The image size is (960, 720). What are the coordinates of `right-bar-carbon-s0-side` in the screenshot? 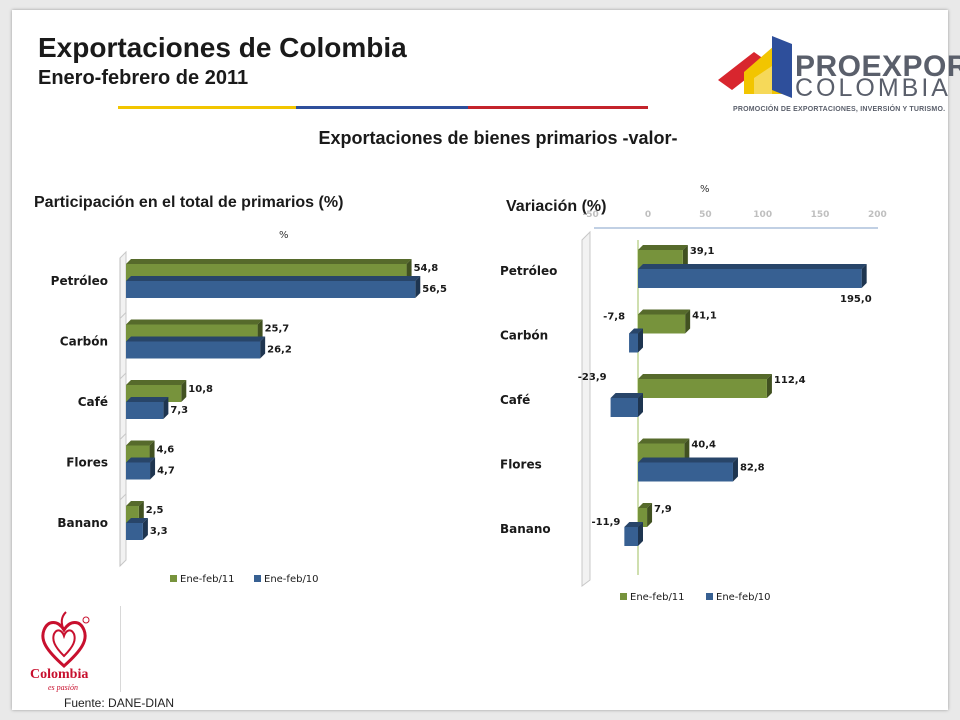 It's located at (688, 321).